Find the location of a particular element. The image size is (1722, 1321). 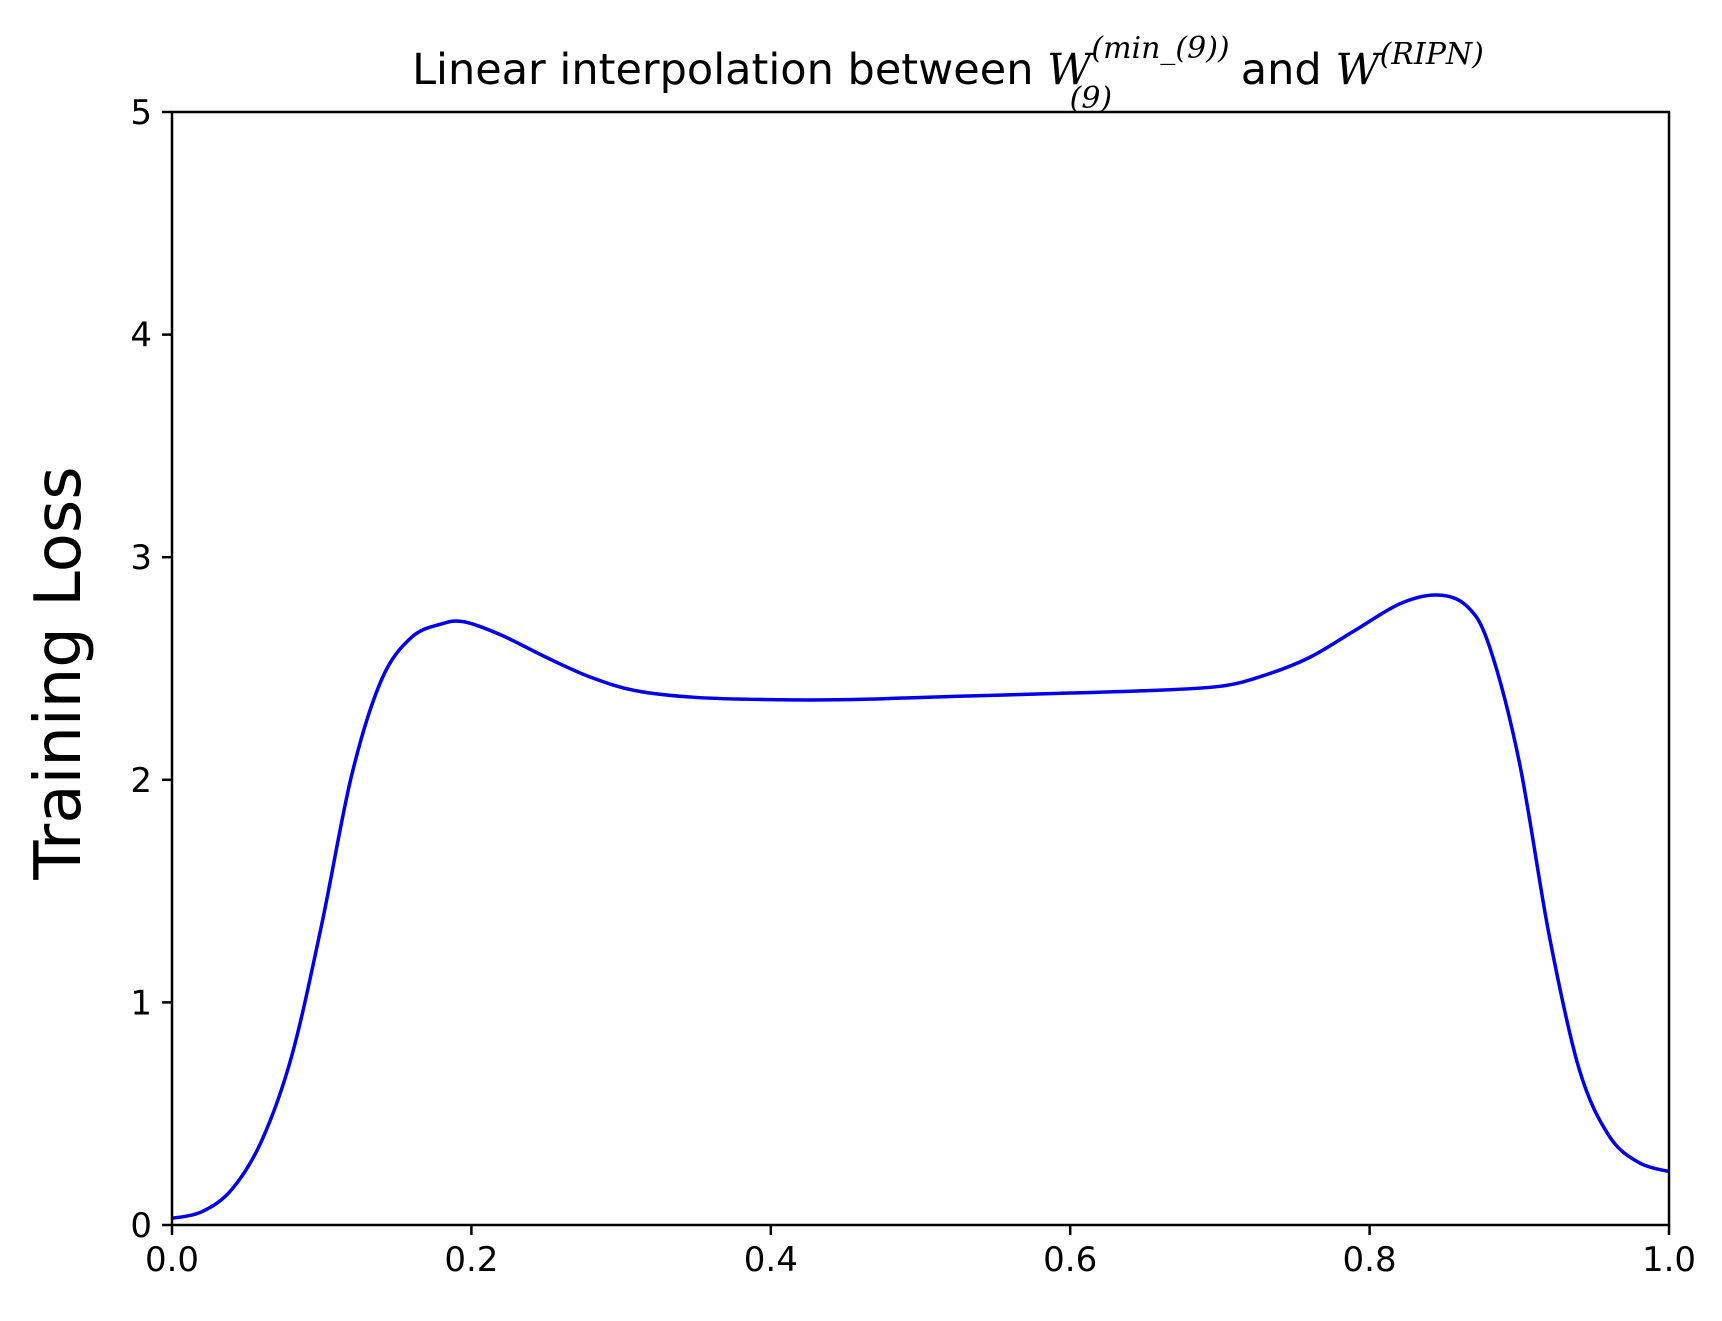

title-w1-superscript: (min_(9)) is located at coordinates (1160, 48).